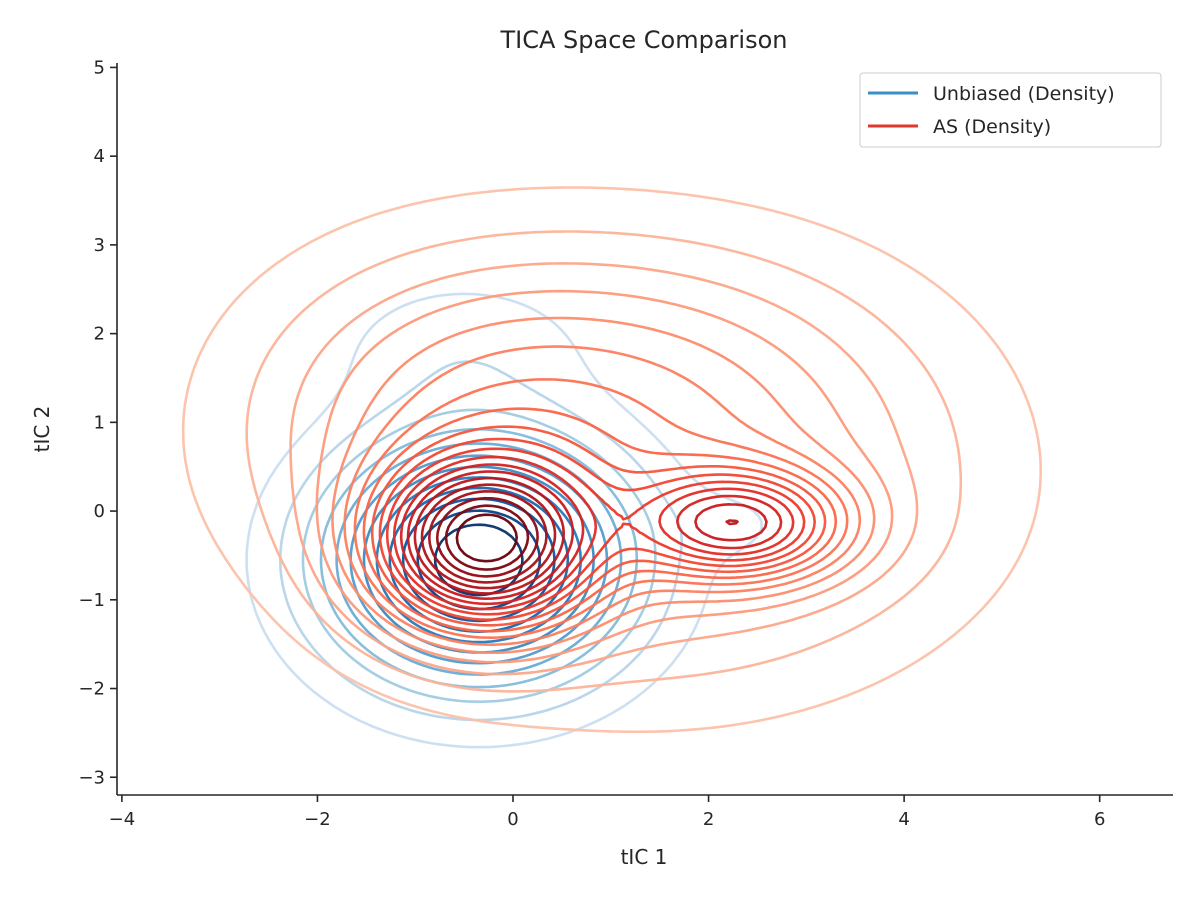  What do you see at coordinates (992, 127) in the screenshot?
I see `legend-label-as: AS (Density)` at bounding box center [992, 127].